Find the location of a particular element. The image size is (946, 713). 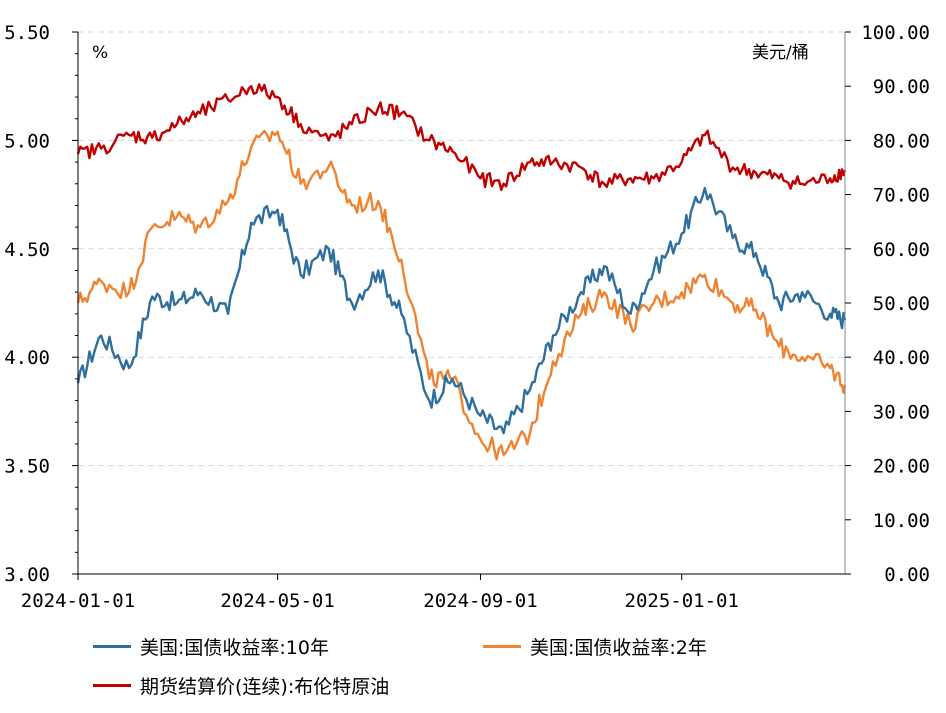

right-tick-label: 100.00 is located at coordinates (895, 33).